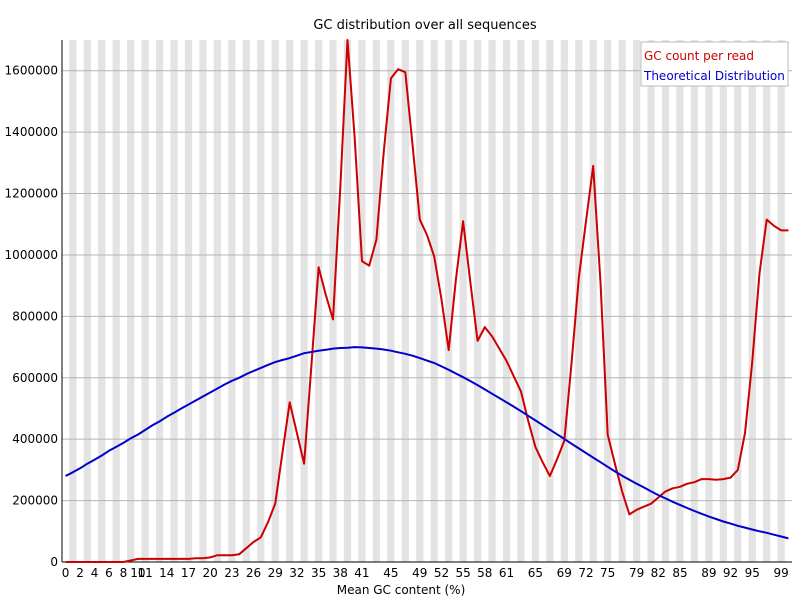  I want to click on x-tick-label: 4, so click(95, 573).